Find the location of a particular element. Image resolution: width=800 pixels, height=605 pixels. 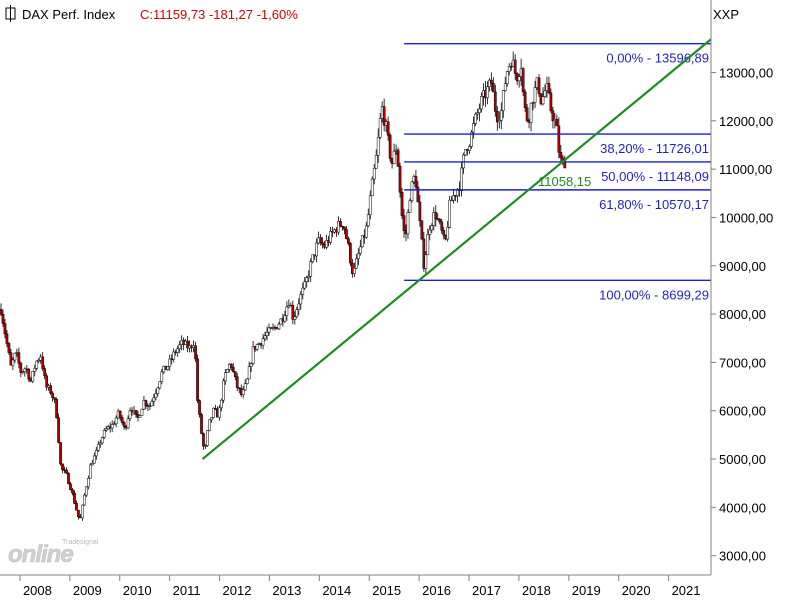

y-tick-label: 5000,00 is located at coordinates (742, 459).